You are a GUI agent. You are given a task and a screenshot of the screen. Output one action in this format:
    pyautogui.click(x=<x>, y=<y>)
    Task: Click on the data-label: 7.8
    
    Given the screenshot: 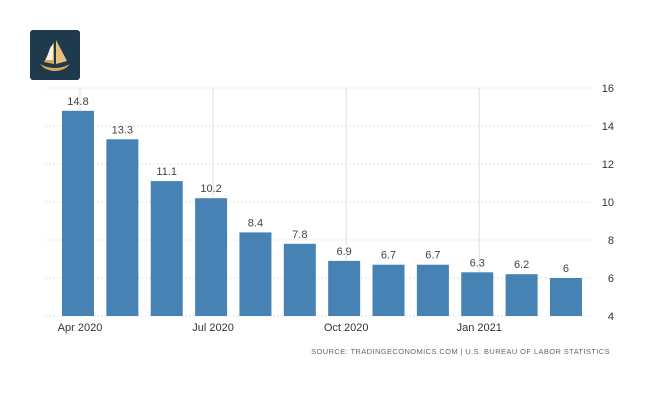 What is the action you would take?
    pyautogui.click(x=299, y=235)
    